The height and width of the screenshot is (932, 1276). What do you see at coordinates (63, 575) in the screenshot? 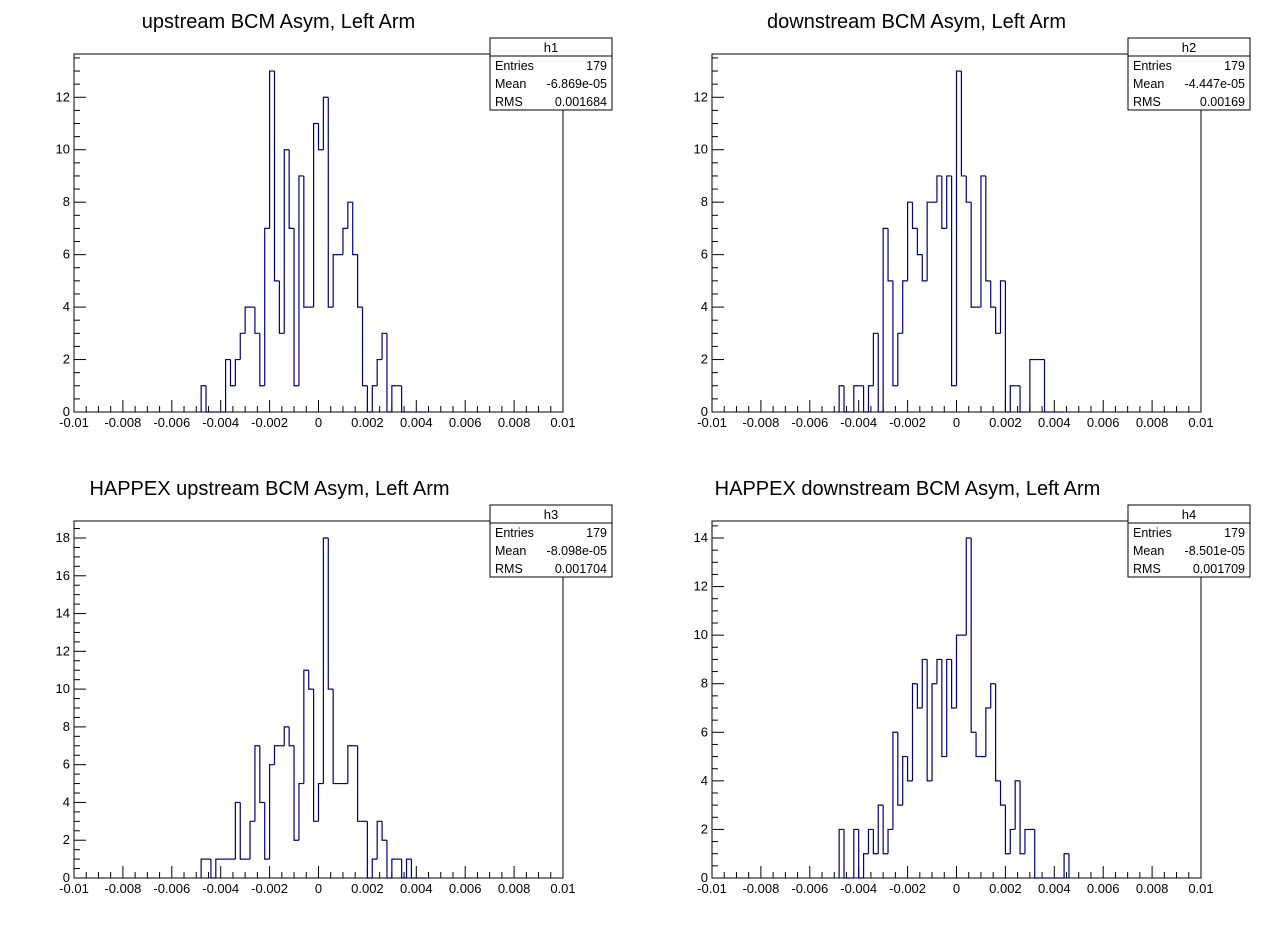
I see `y-tick-label: 16` at bounding box center [63, 575].